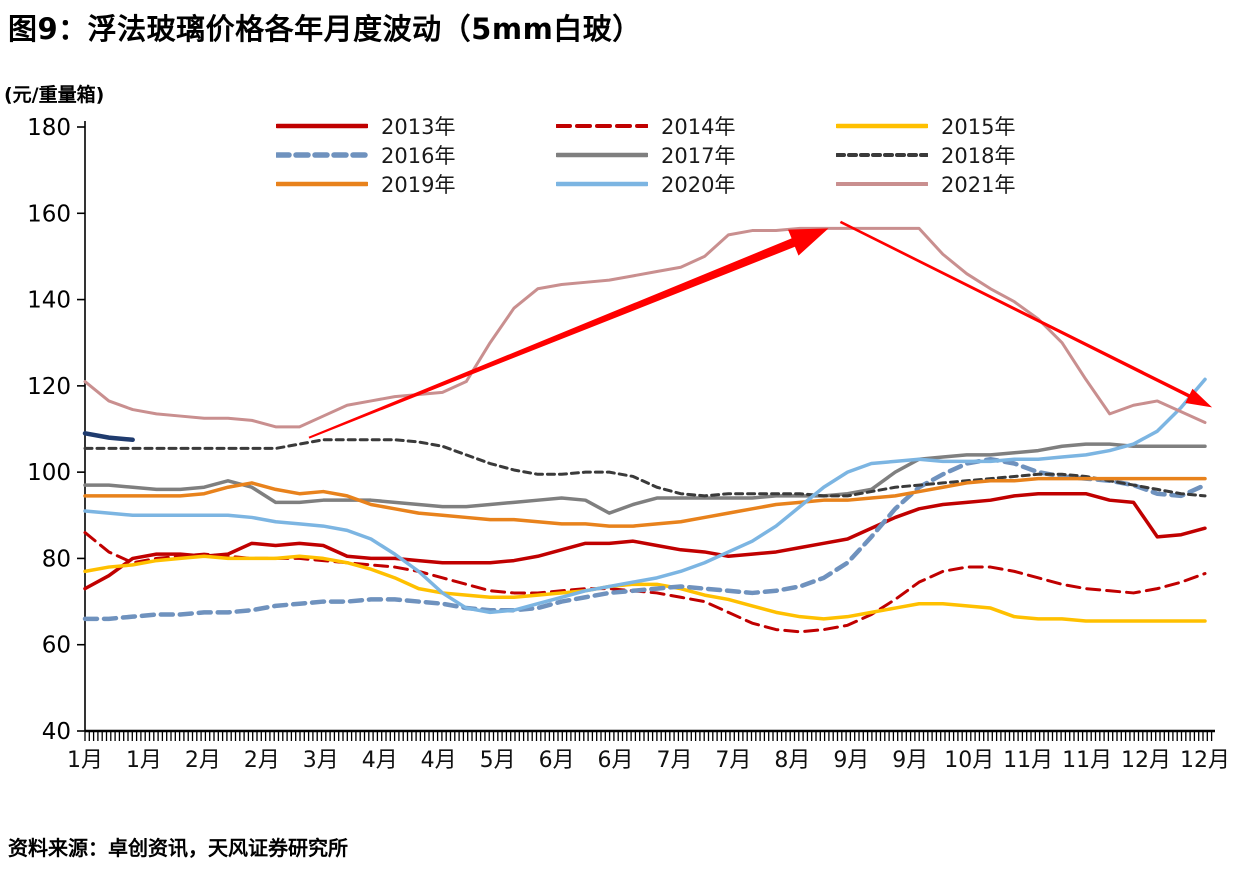  I want to click on legend-label-2020: 2020年, so click(698, 184).